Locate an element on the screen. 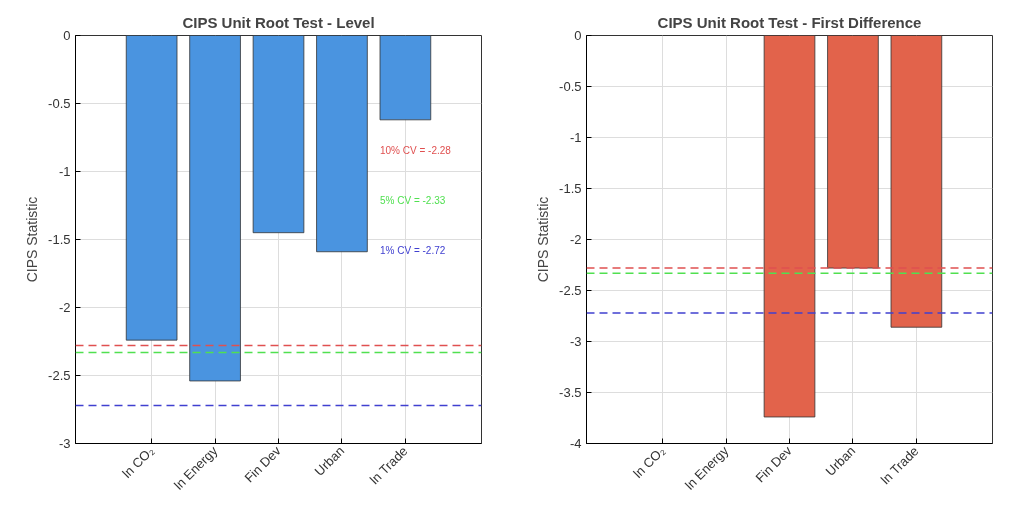 The height and width of the screenshot is (513, 1023). chart-title: CIPS Unit Root Test - Level is located at coordinates (278, 22).